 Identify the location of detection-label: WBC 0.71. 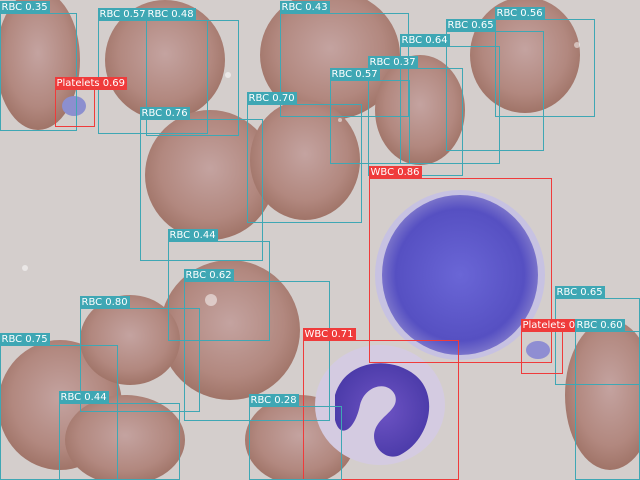
(329, 334).